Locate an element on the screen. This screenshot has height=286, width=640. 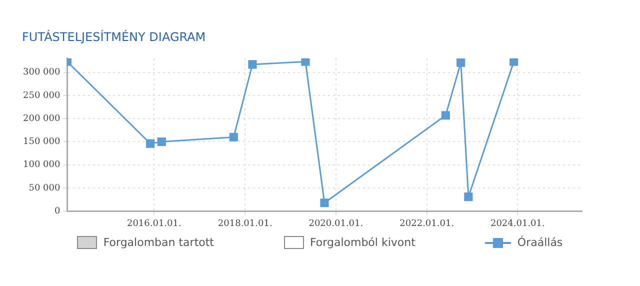
x-tick-label: 2018.01.01. is located at coordinates (245, 223).